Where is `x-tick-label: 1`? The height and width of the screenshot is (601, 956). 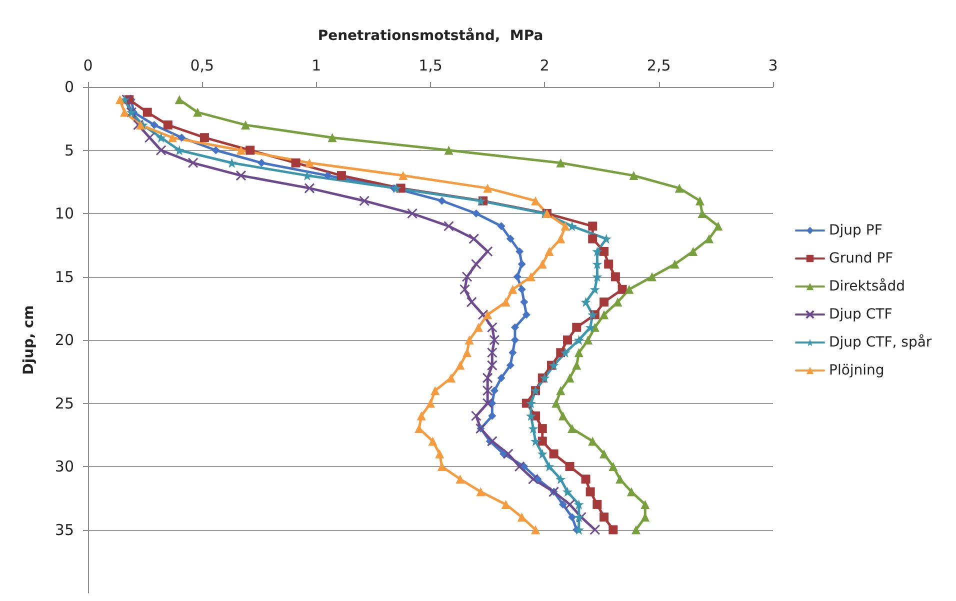 x-tick-label: 1 is located at coordinates (317, 65).